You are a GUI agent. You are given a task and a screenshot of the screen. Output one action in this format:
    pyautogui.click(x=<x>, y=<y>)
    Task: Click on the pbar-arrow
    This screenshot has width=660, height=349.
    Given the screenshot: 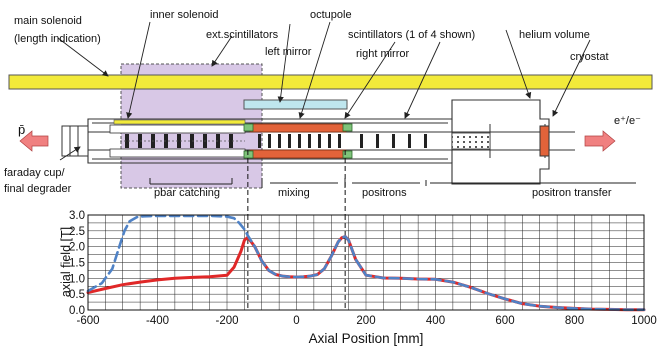 What is the action you would take?
    pyautogui.click(x=34, y=141)
    